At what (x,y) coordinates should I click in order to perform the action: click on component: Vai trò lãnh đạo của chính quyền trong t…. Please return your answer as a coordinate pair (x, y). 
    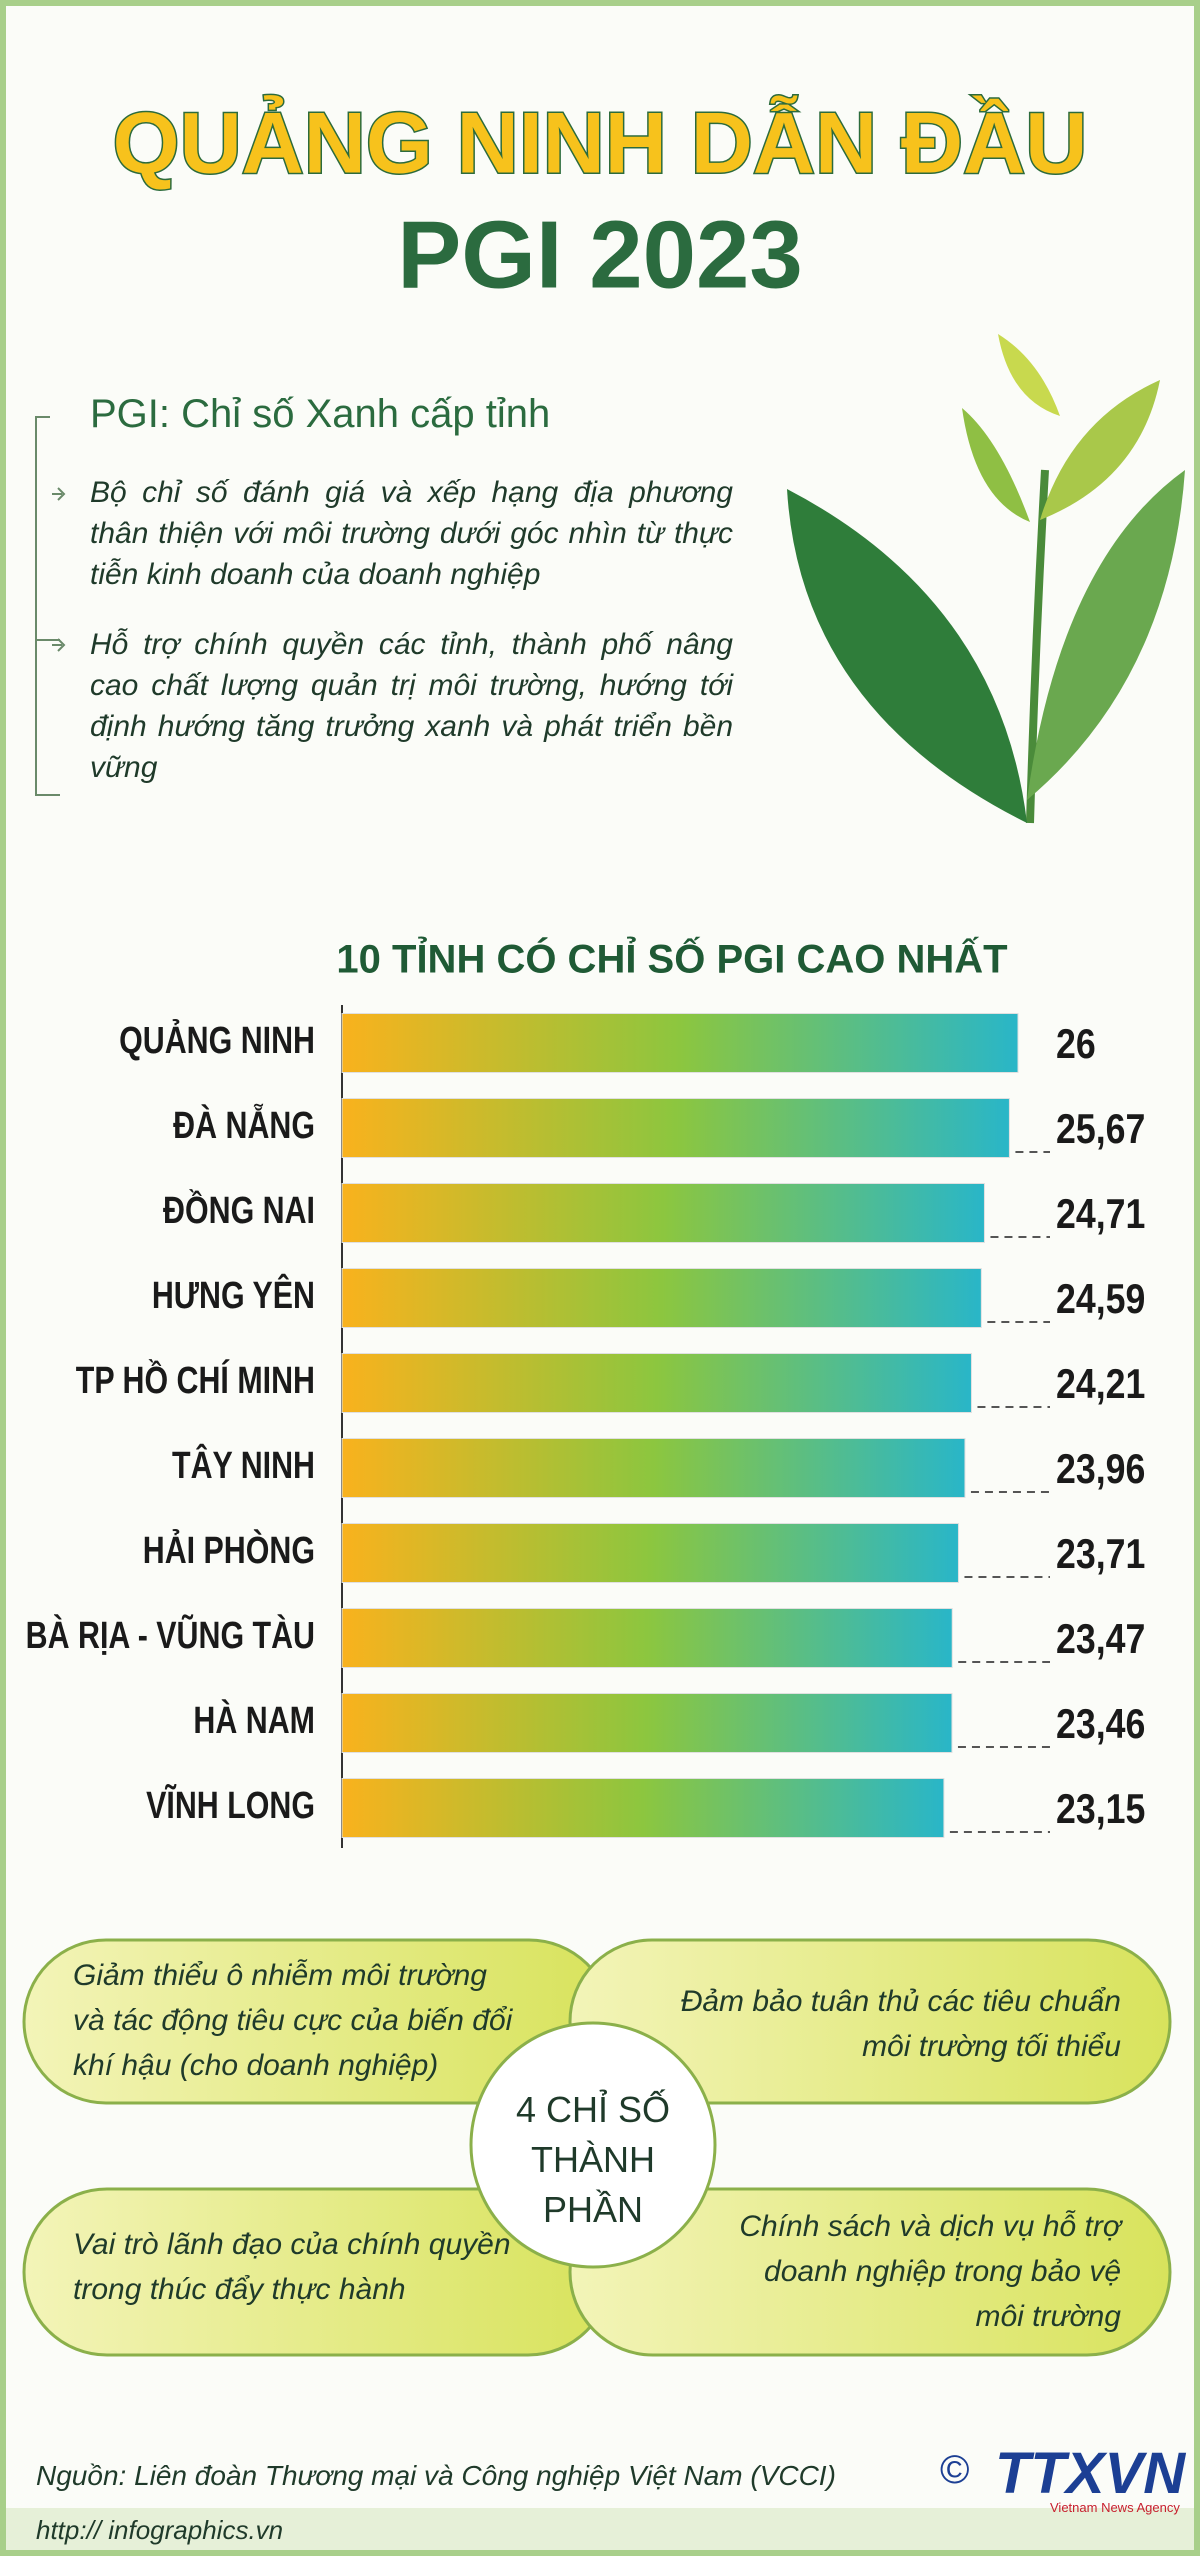
    Looking at the image, I should click on (292, 2267).